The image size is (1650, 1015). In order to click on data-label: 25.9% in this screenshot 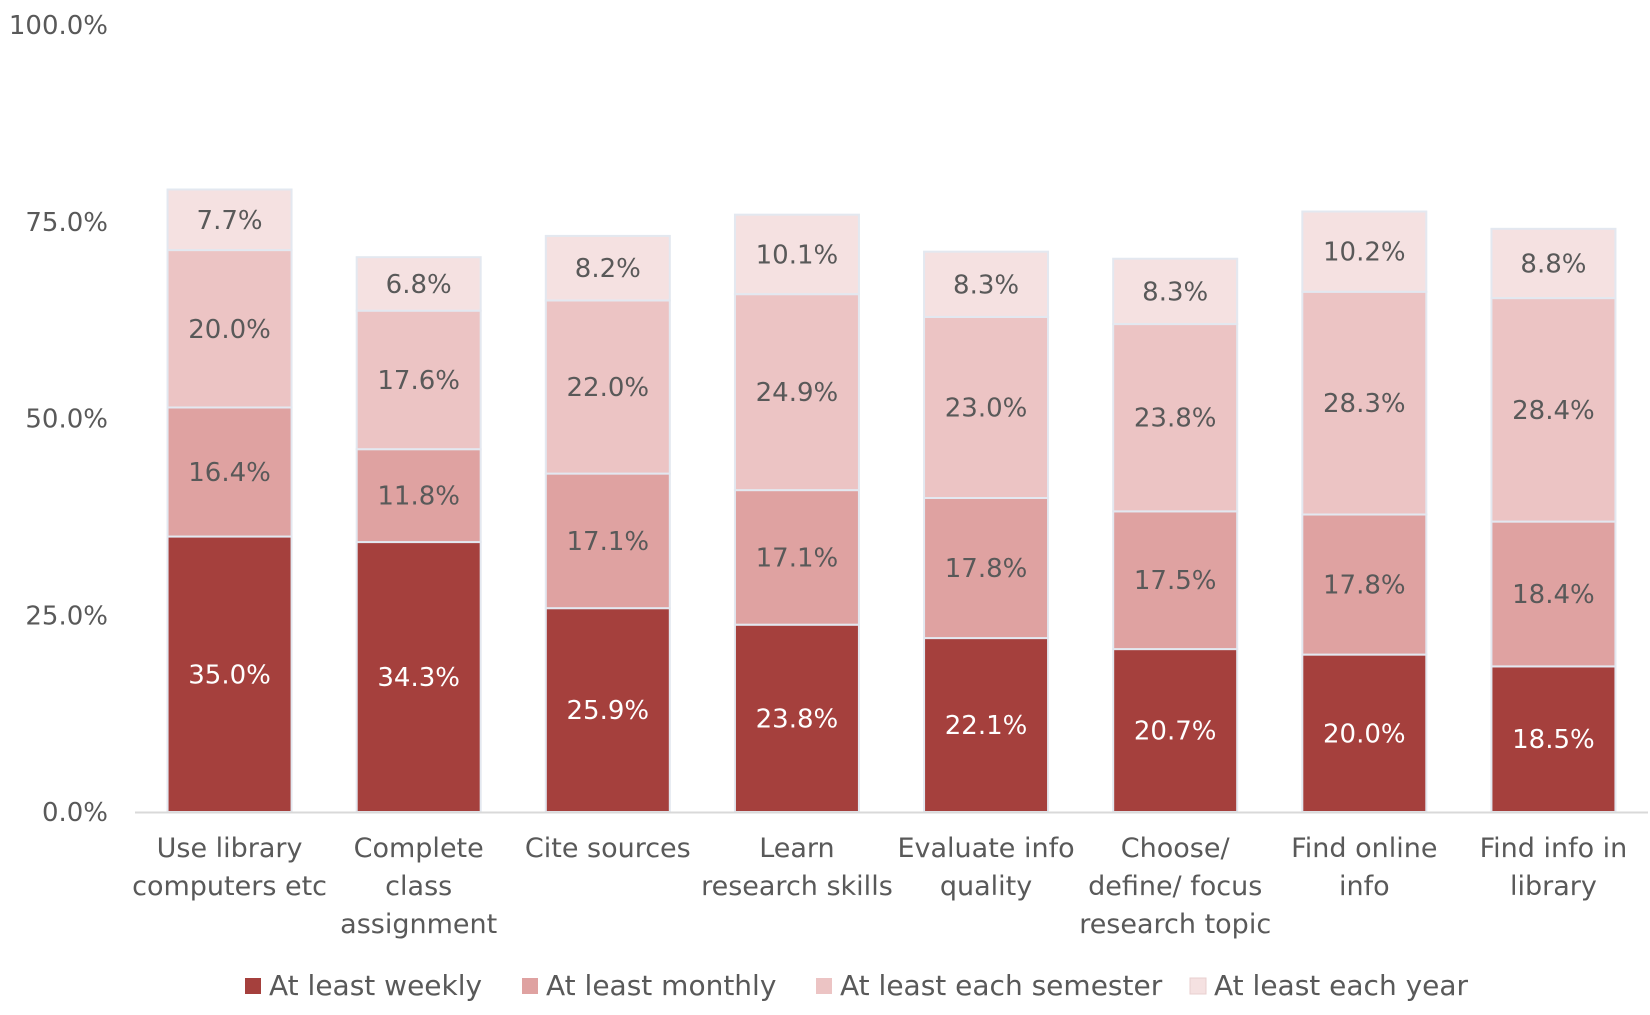, I will do `click(608, 711)`.